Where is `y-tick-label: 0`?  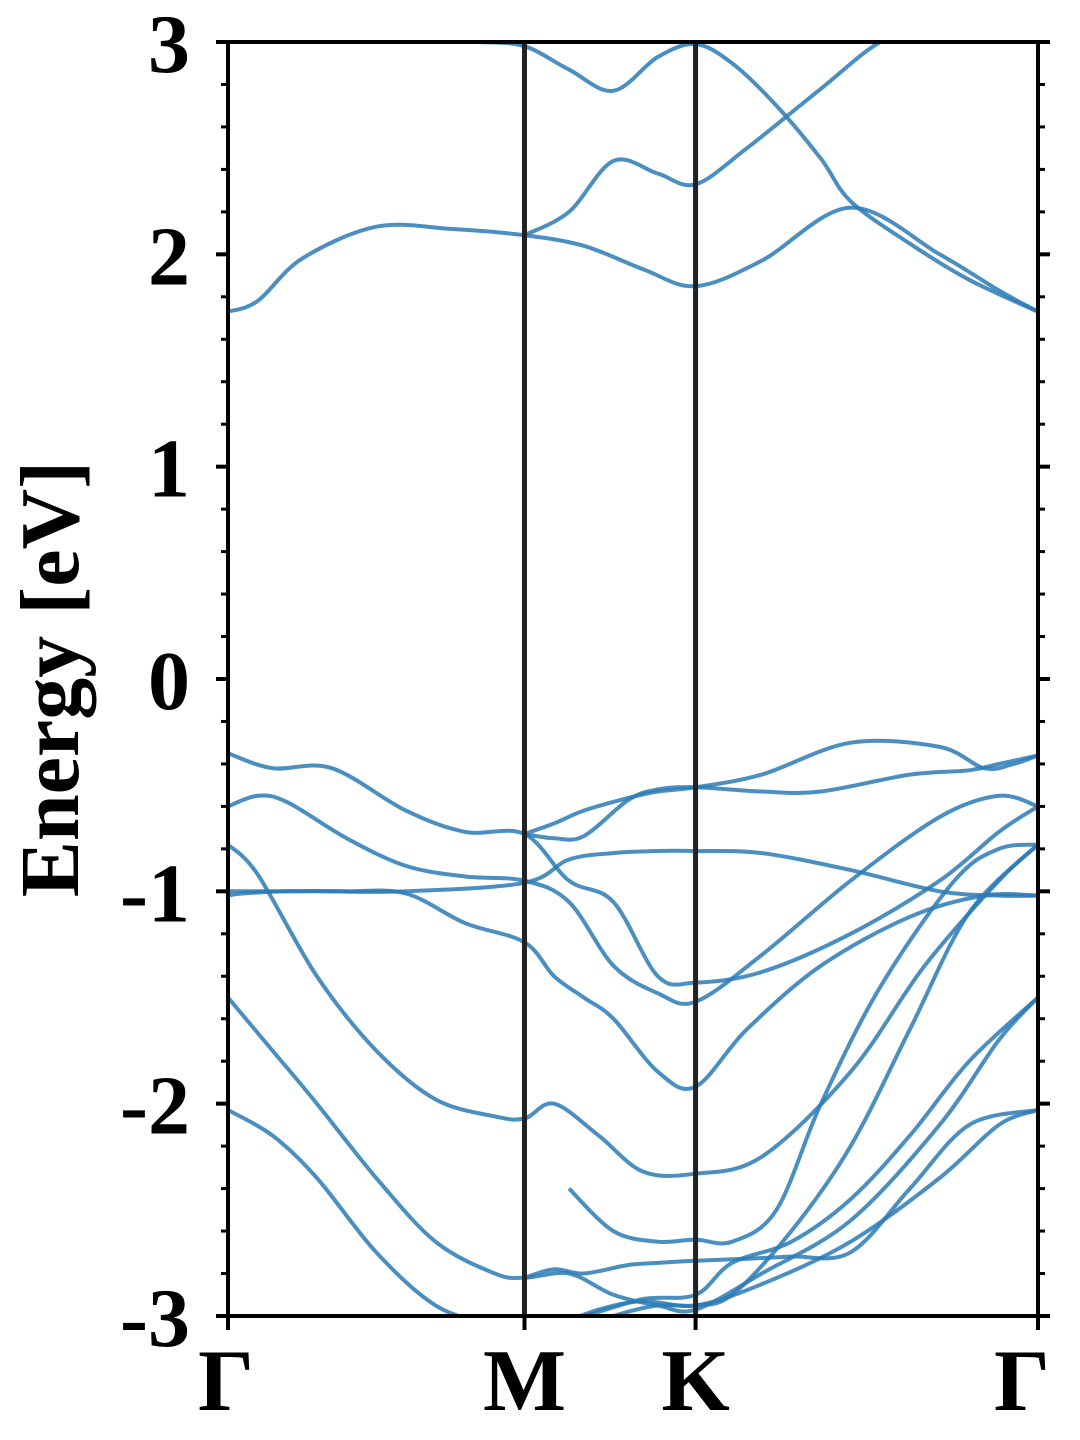 y-tick-label: 0 is located at coordinates (169, 681).